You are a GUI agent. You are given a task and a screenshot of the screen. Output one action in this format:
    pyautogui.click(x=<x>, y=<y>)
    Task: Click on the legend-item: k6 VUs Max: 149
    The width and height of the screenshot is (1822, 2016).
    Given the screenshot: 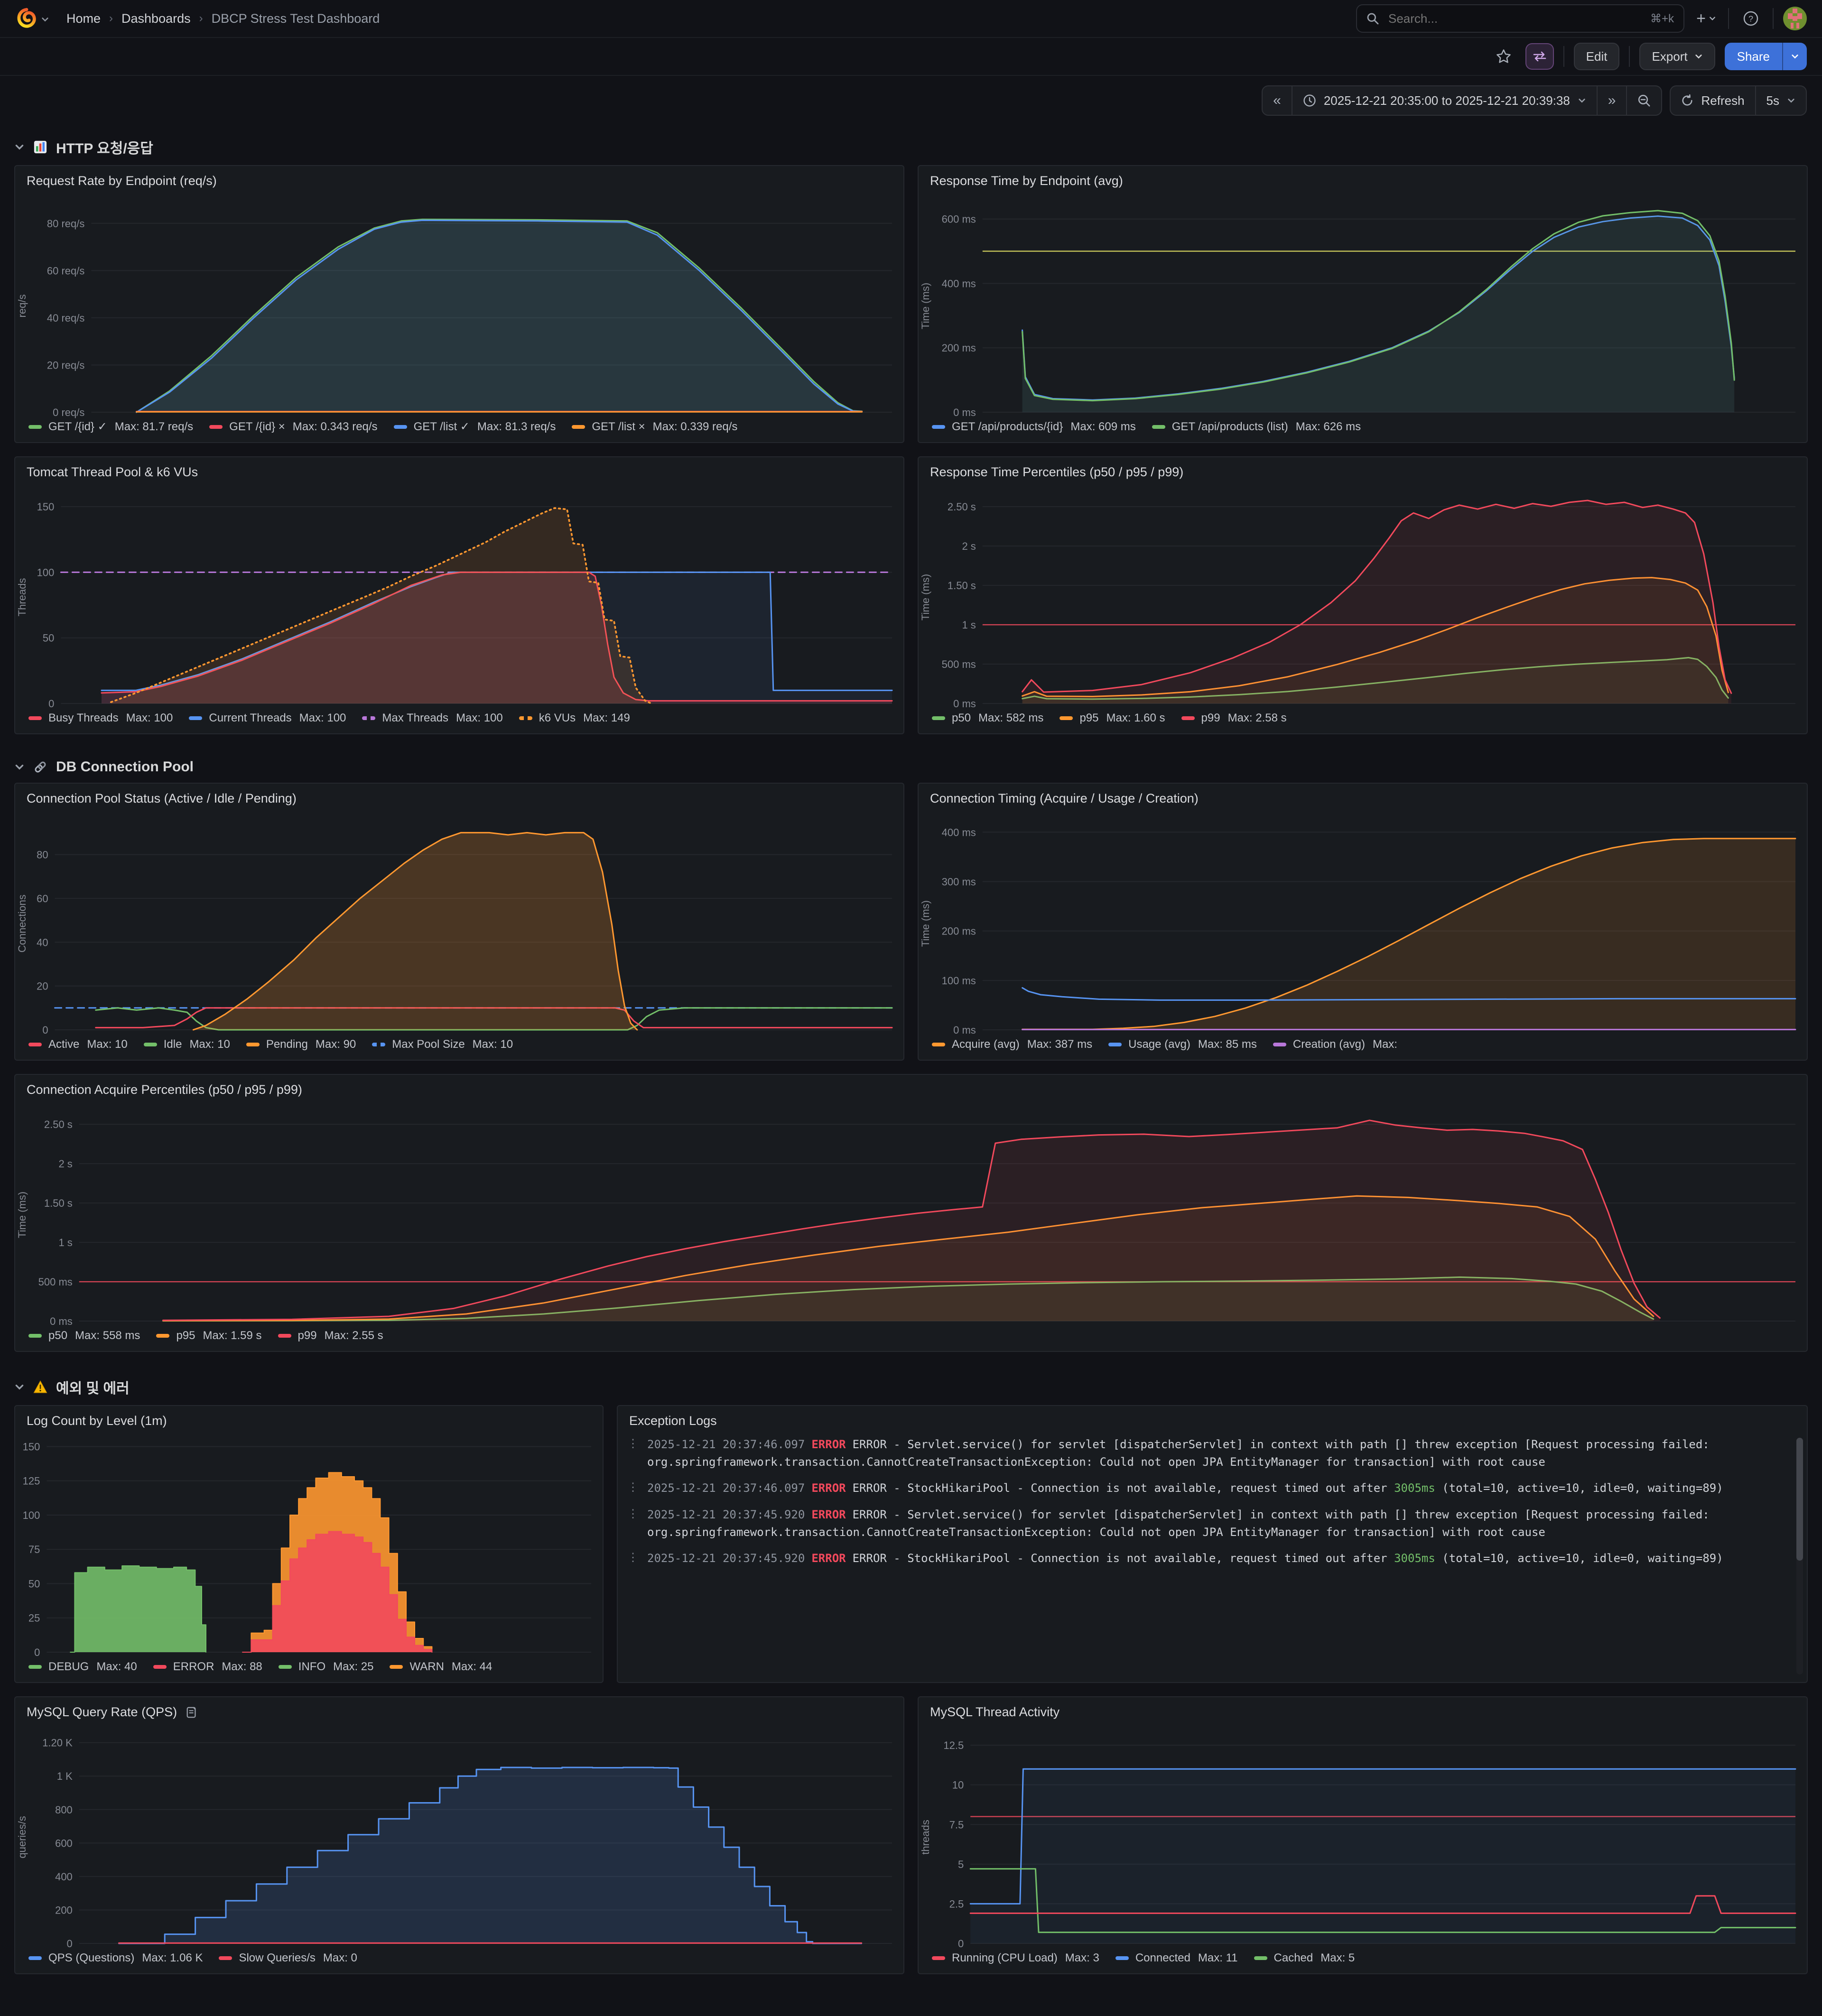 What is the action you would take?
    pyautogui.click(x=574, y=718)
    